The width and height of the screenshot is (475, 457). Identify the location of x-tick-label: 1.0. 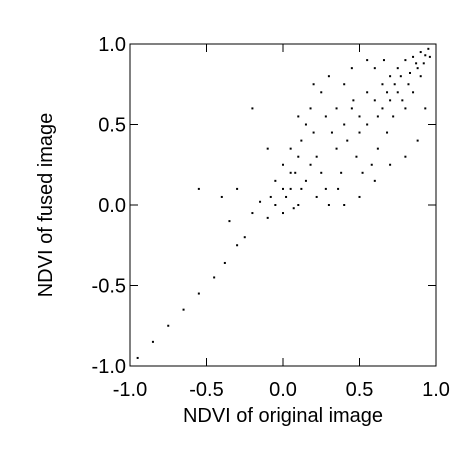
(436, 390).